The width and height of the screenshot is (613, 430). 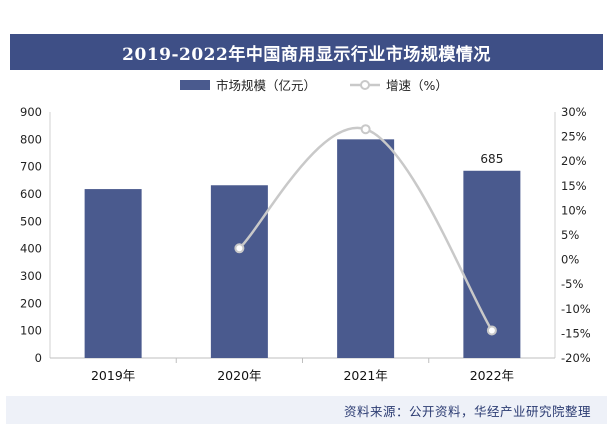 What do you see at coordinates (576, 333) in the screenshot?
I see `y-right-tick-label: -15%` at bounding box center [576, 333].